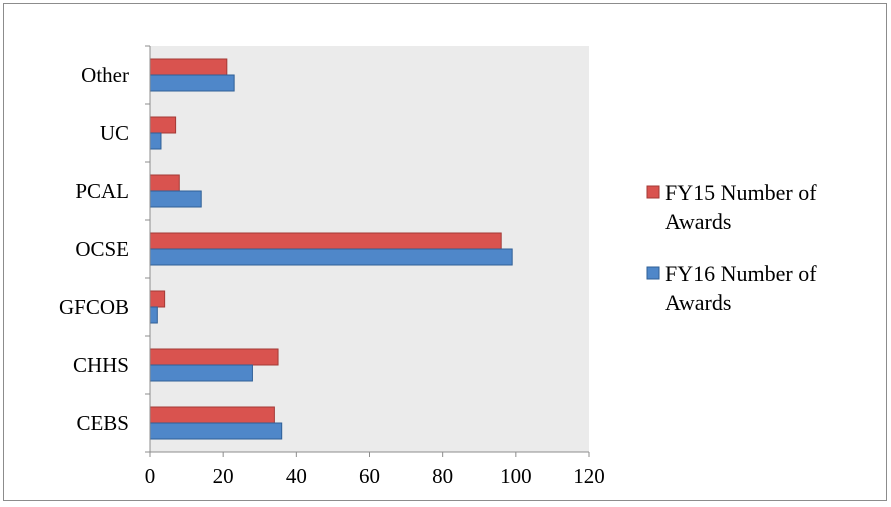 The width and height of the screenshot is (891, 507). Describe the element at coordinates (105, 75) in the screenshot. I see `category-label-other: Other` at that location.